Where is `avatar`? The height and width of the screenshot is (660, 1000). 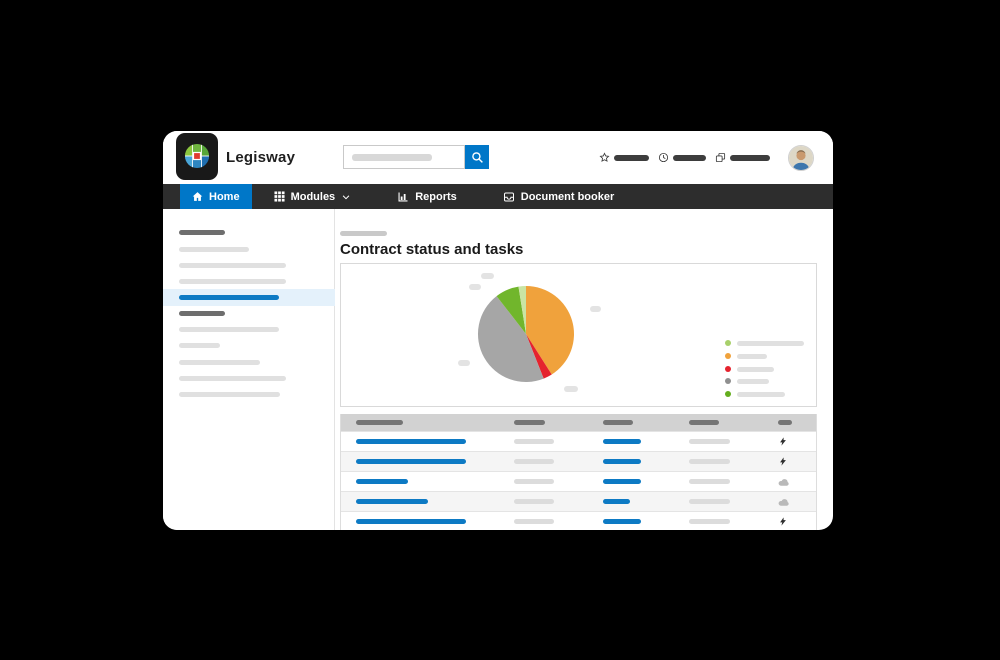
avatar is located at coordinates (801, 157).